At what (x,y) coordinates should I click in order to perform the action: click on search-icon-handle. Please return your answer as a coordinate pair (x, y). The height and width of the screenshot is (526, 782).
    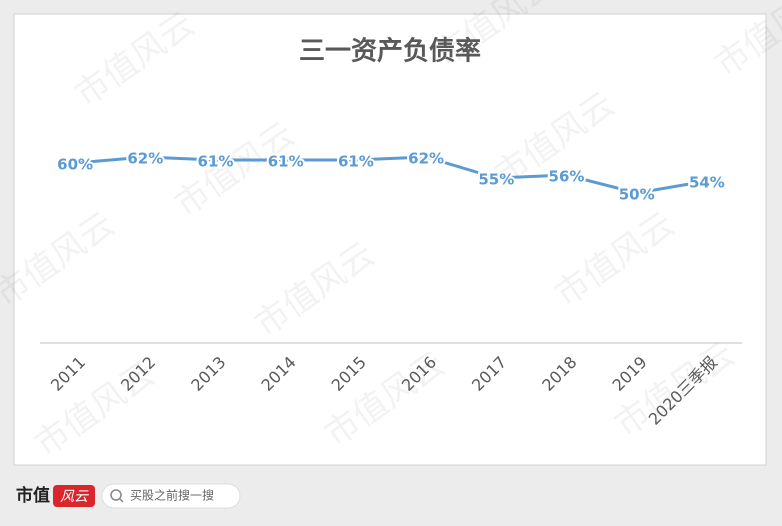
    Looking at the image, I should click on (121, 500).